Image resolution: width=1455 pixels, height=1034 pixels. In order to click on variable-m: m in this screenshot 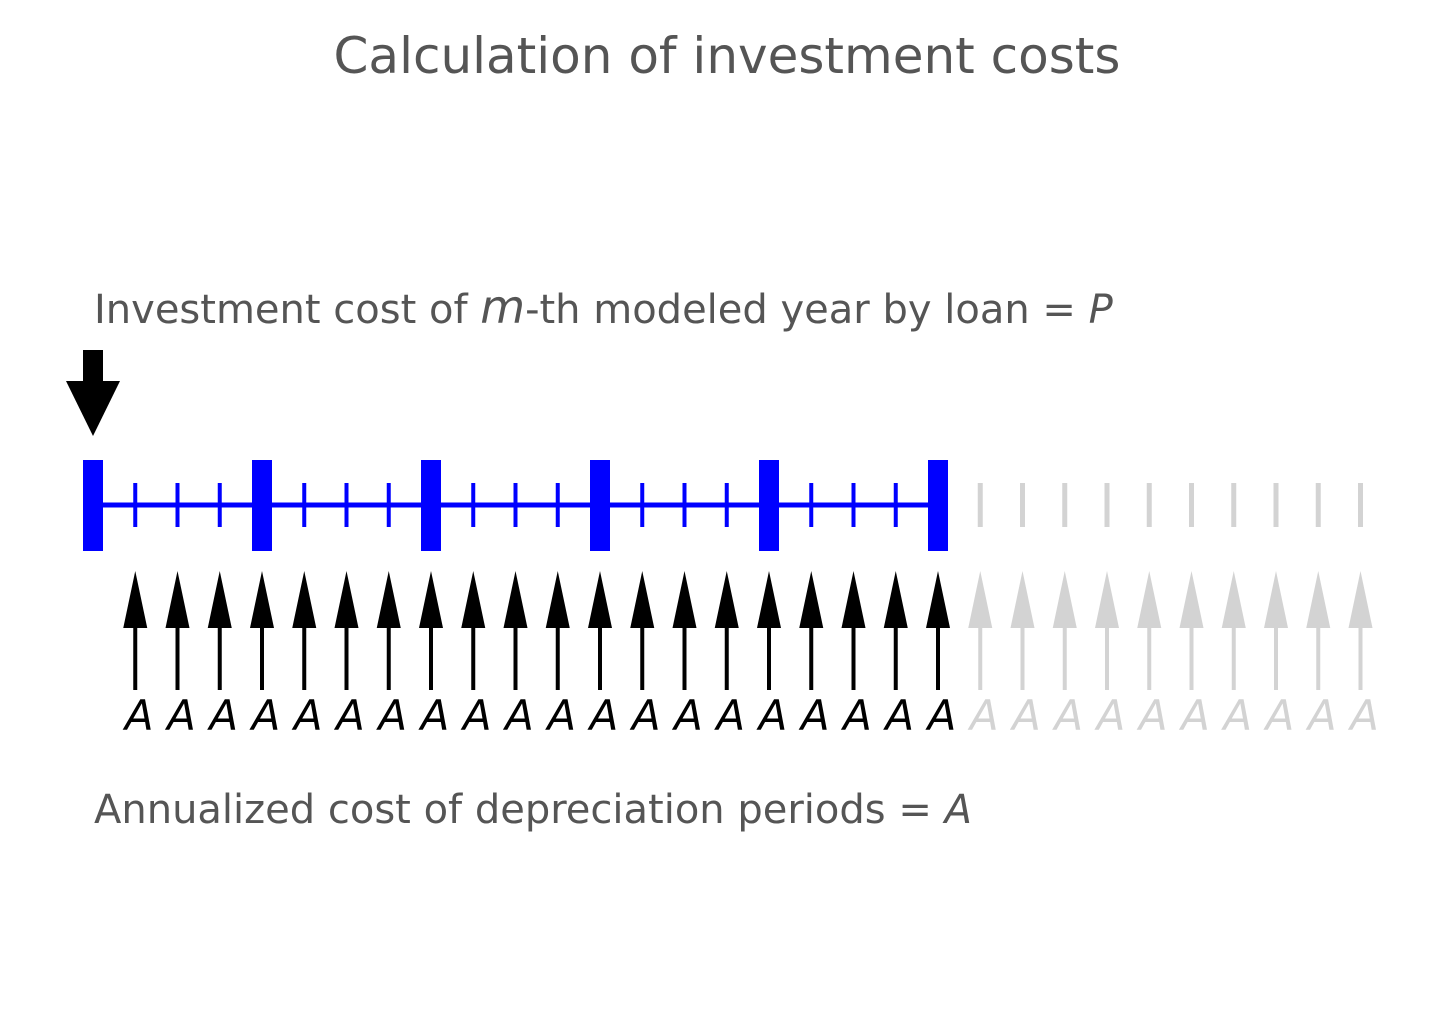, I will do `click(502, 307)`.